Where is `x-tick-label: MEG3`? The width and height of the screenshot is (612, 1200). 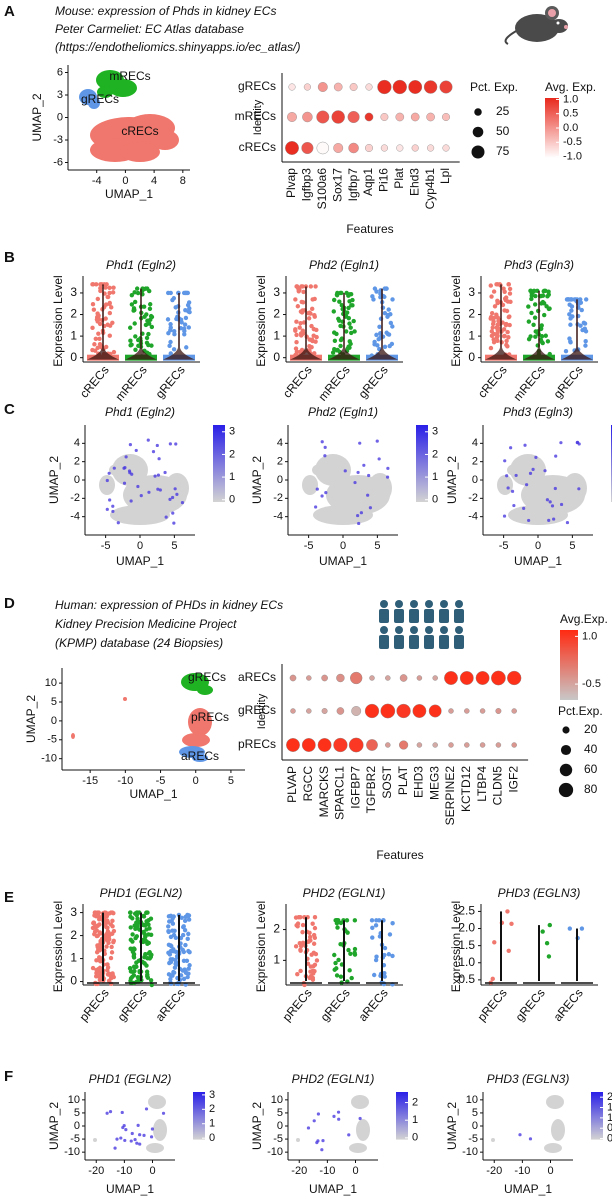
x-tick-label: MEG3 is located at coordinates (434, 783).